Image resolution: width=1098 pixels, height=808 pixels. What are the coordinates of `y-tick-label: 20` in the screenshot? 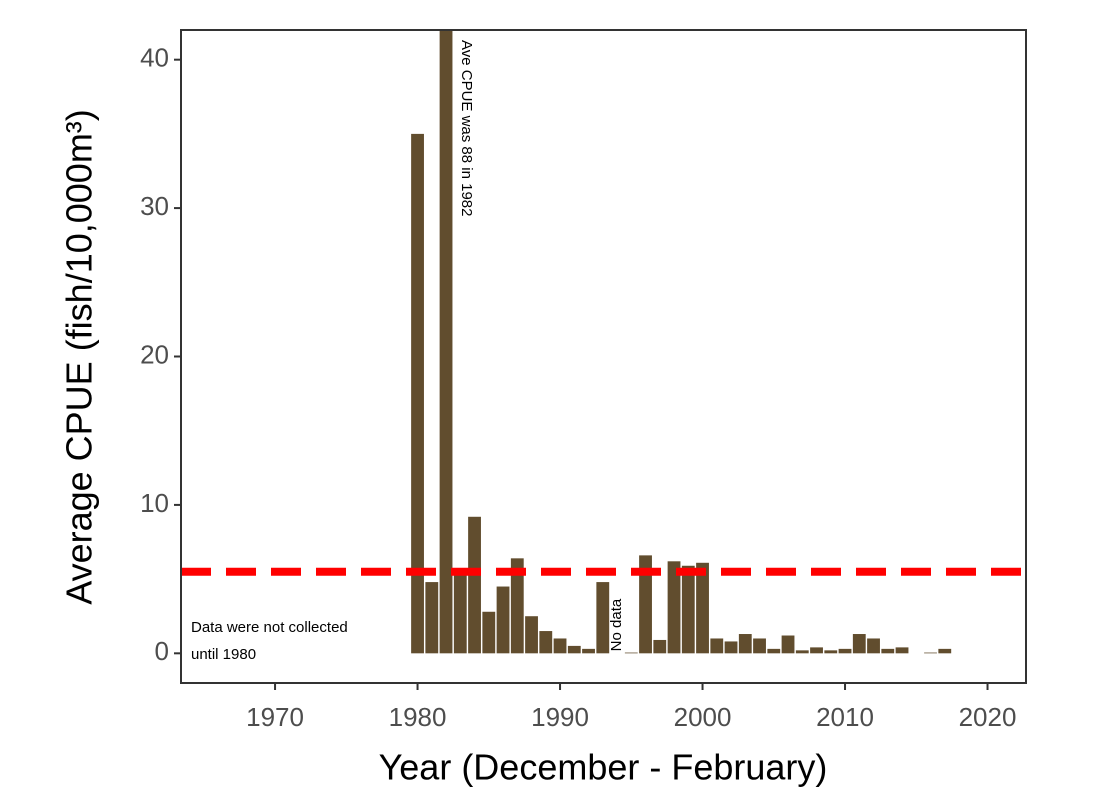 It's located at (154, 354).